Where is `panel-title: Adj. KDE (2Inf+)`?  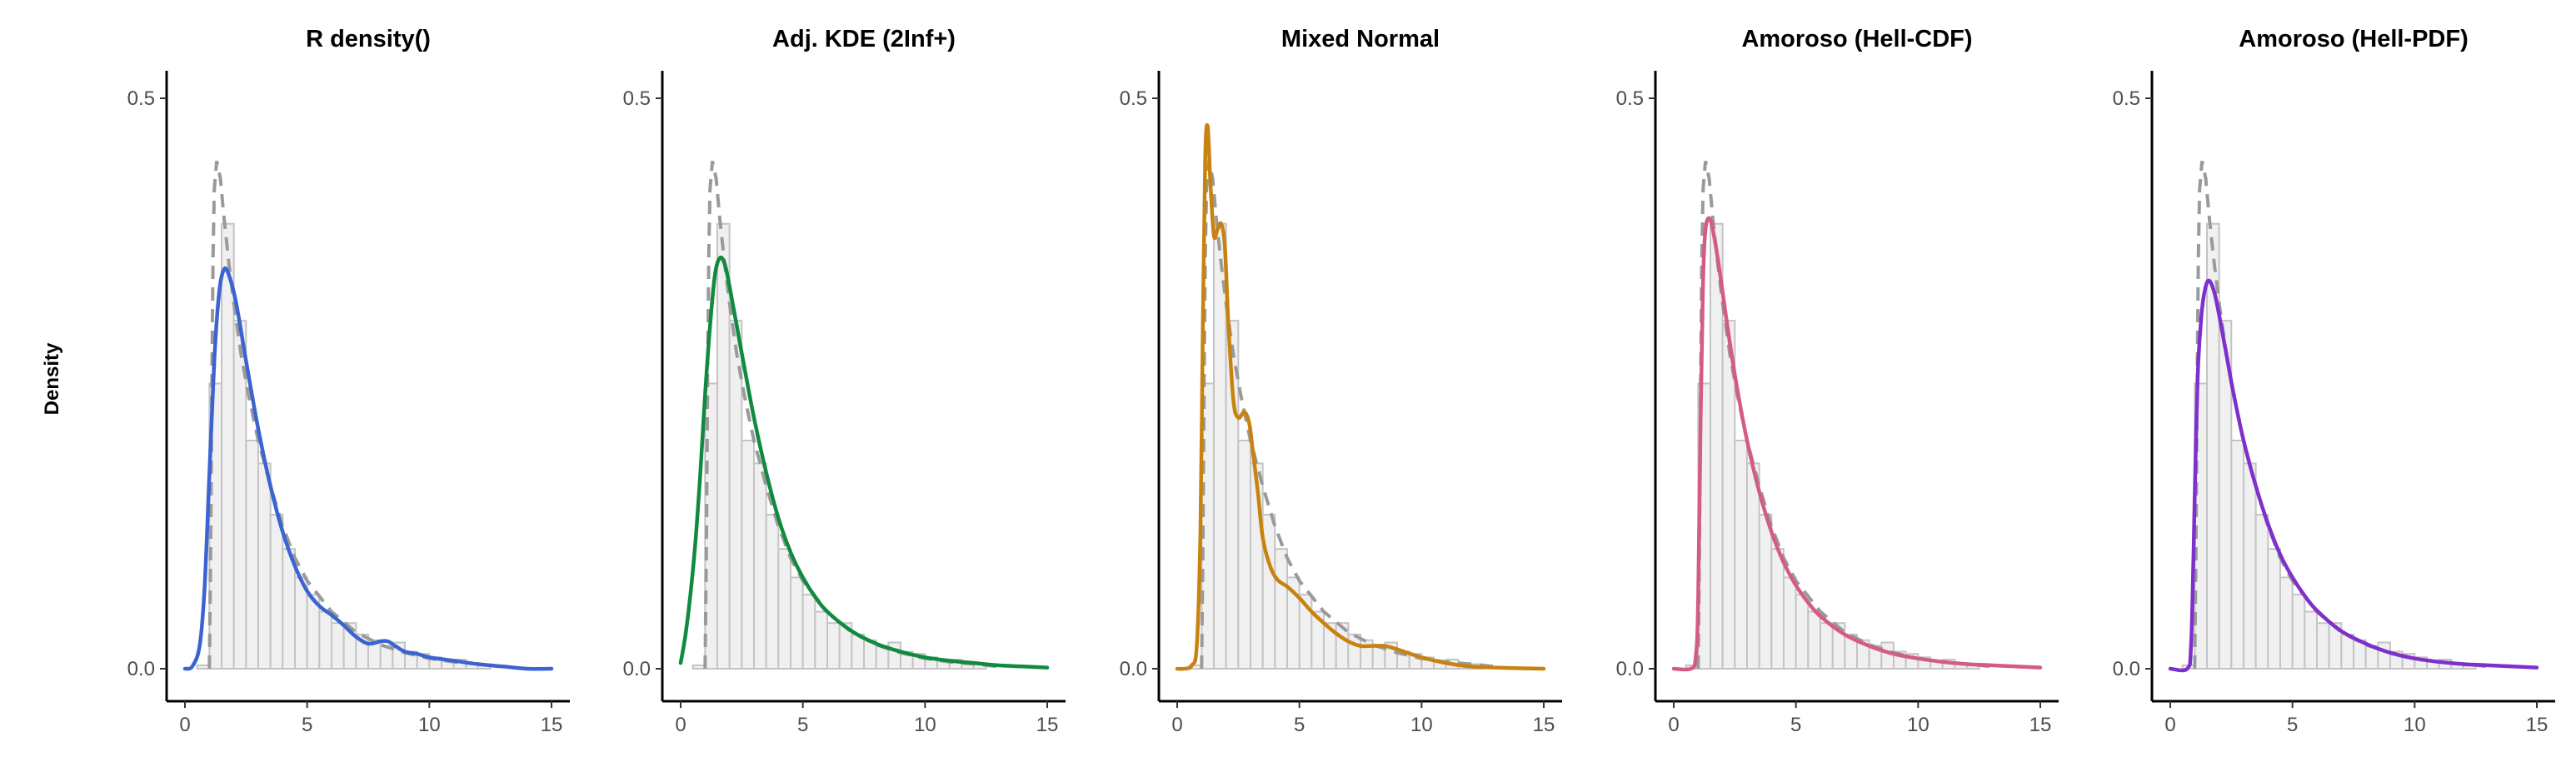
panel-title: Adj. KDE (2Inf+) is located at coordinates (864, 39).